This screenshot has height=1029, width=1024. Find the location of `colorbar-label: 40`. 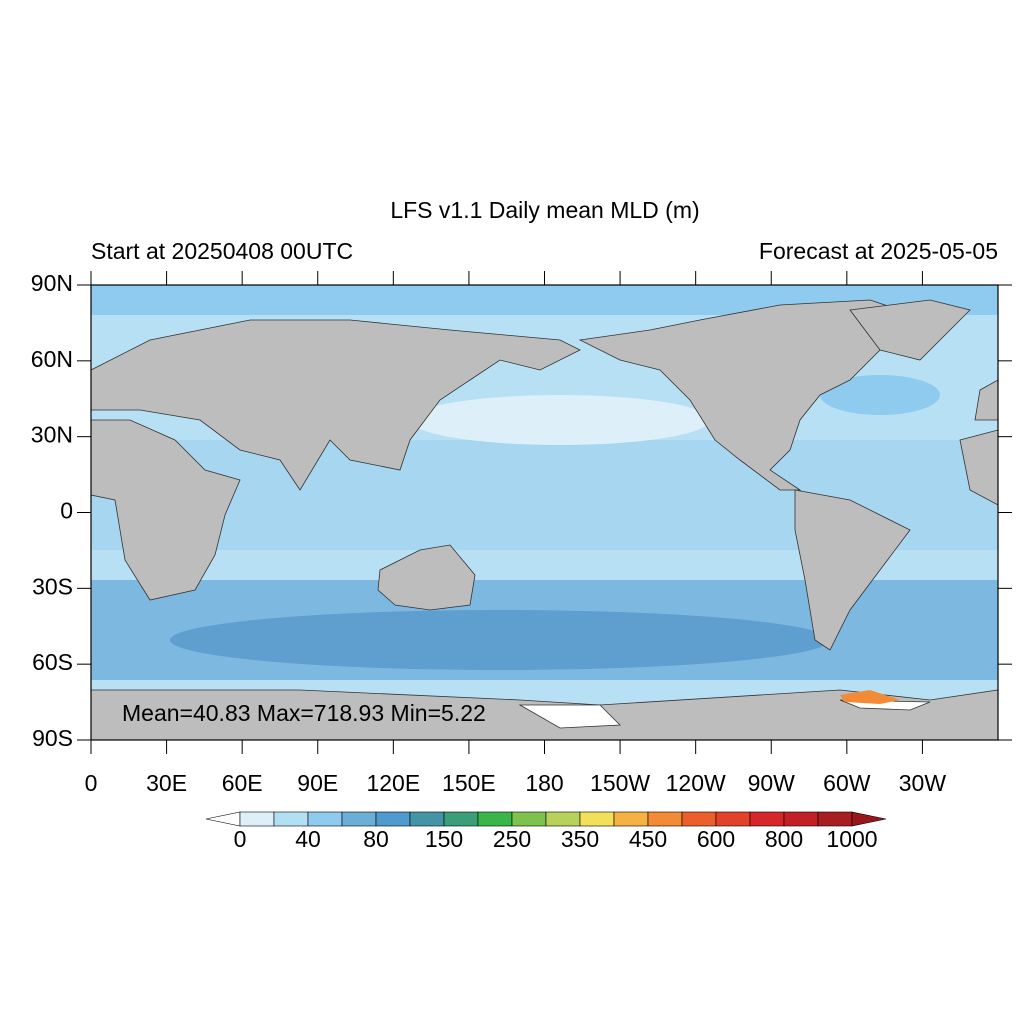

colorbar-label: 40 is located at coordinates (308, 839).